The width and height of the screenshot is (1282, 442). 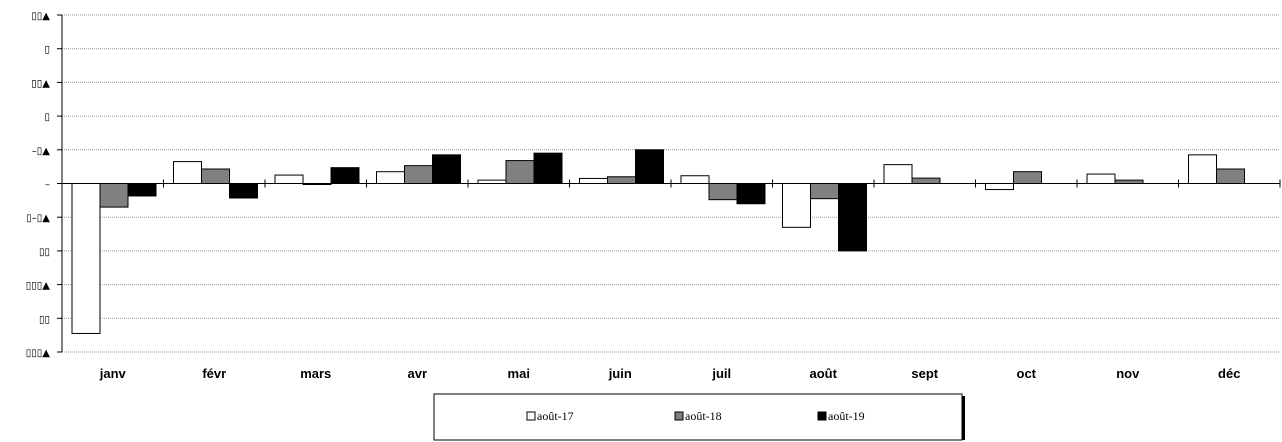 What do you see at coordinates (1128, 373) in the screenshot?
I see `x-tick-label: nov` at bounding box center [1128, 373].